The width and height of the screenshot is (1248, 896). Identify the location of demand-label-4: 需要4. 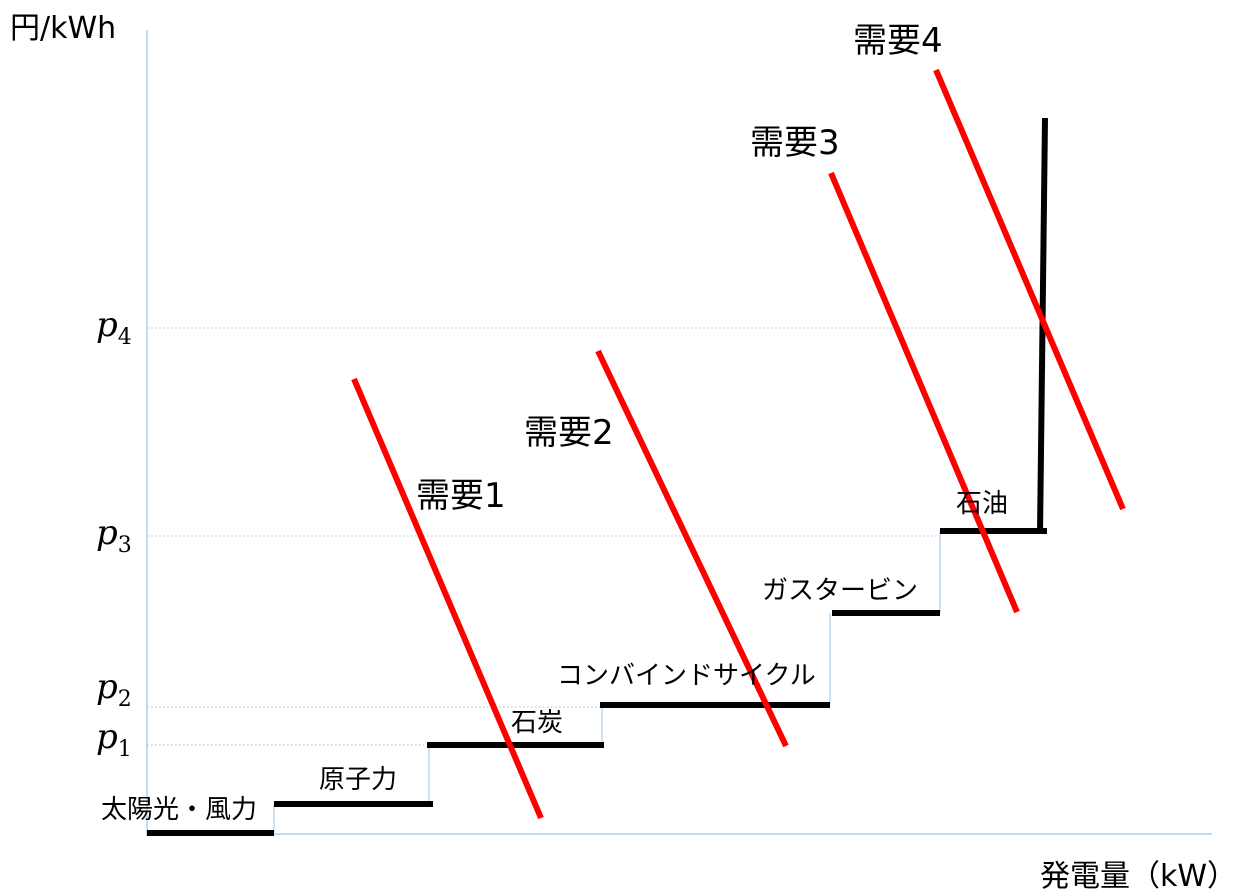
(898, 41).